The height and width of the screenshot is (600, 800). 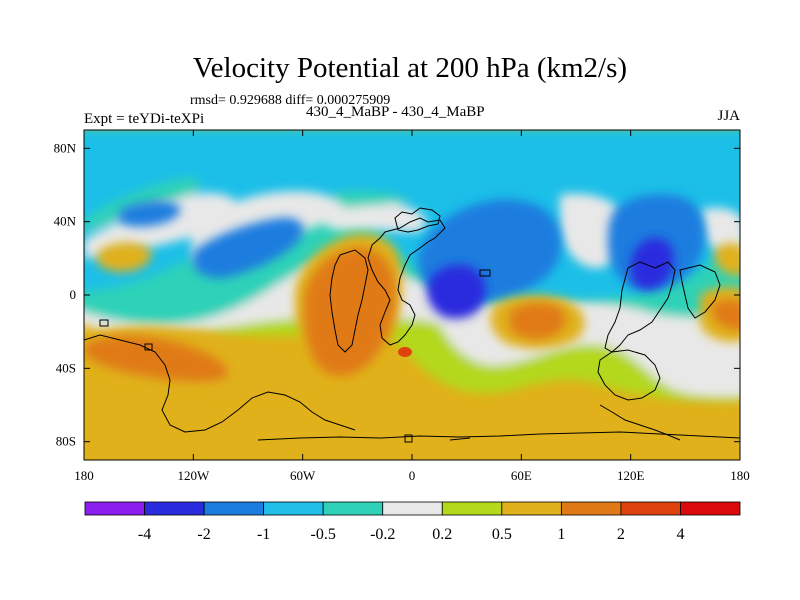 I want to click on outline-north-stub, so click(x=295, y=356).